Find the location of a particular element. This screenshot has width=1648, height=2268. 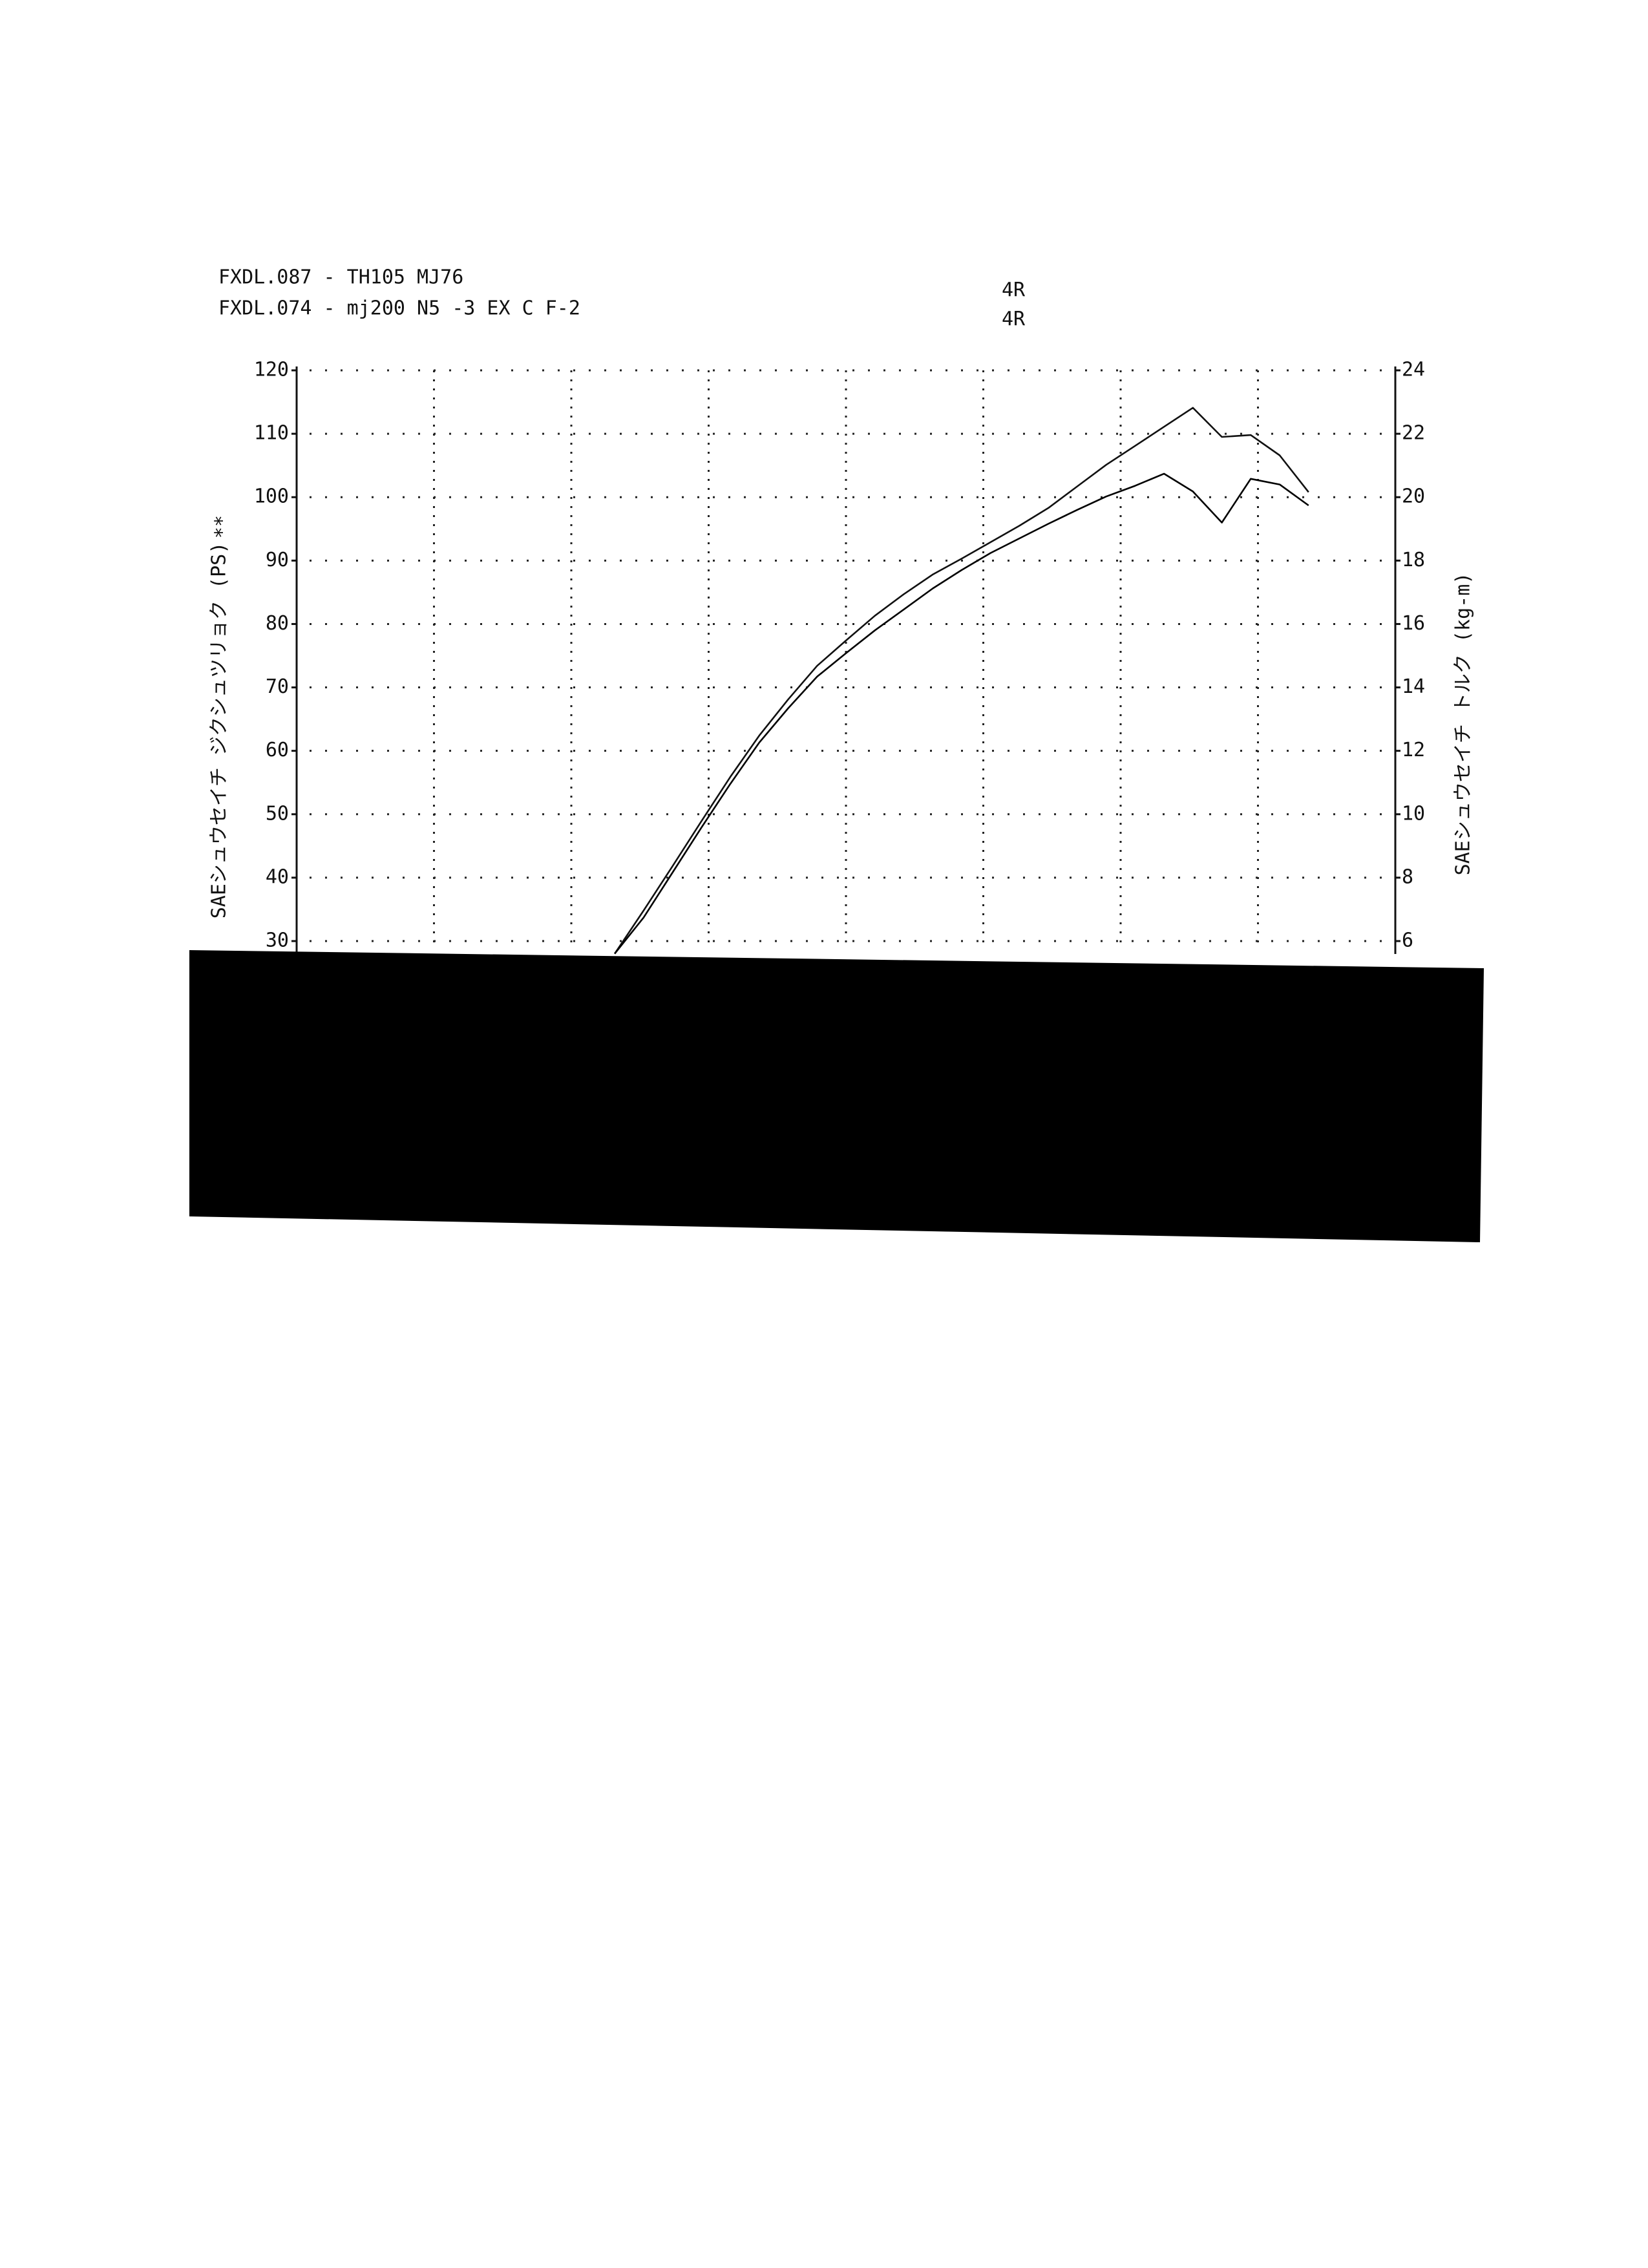

y-tick-label: 40 is located at coordinates (277, 876).